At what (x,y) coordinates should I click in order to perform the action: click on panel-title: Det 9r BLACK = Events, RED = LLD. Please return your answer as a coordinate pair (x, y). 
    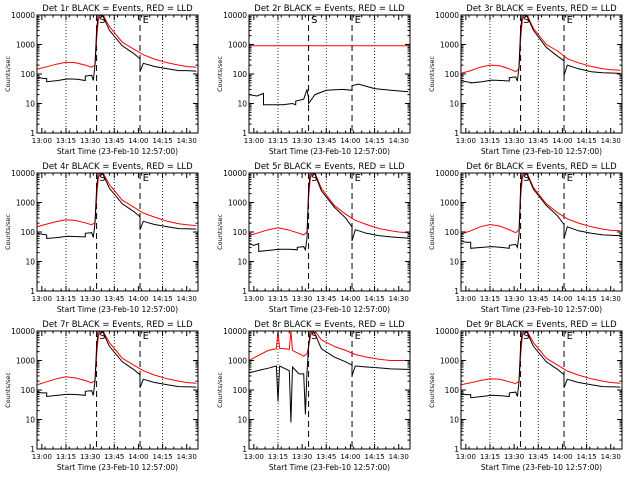
    Looking at the image, I should click on (541, 325).